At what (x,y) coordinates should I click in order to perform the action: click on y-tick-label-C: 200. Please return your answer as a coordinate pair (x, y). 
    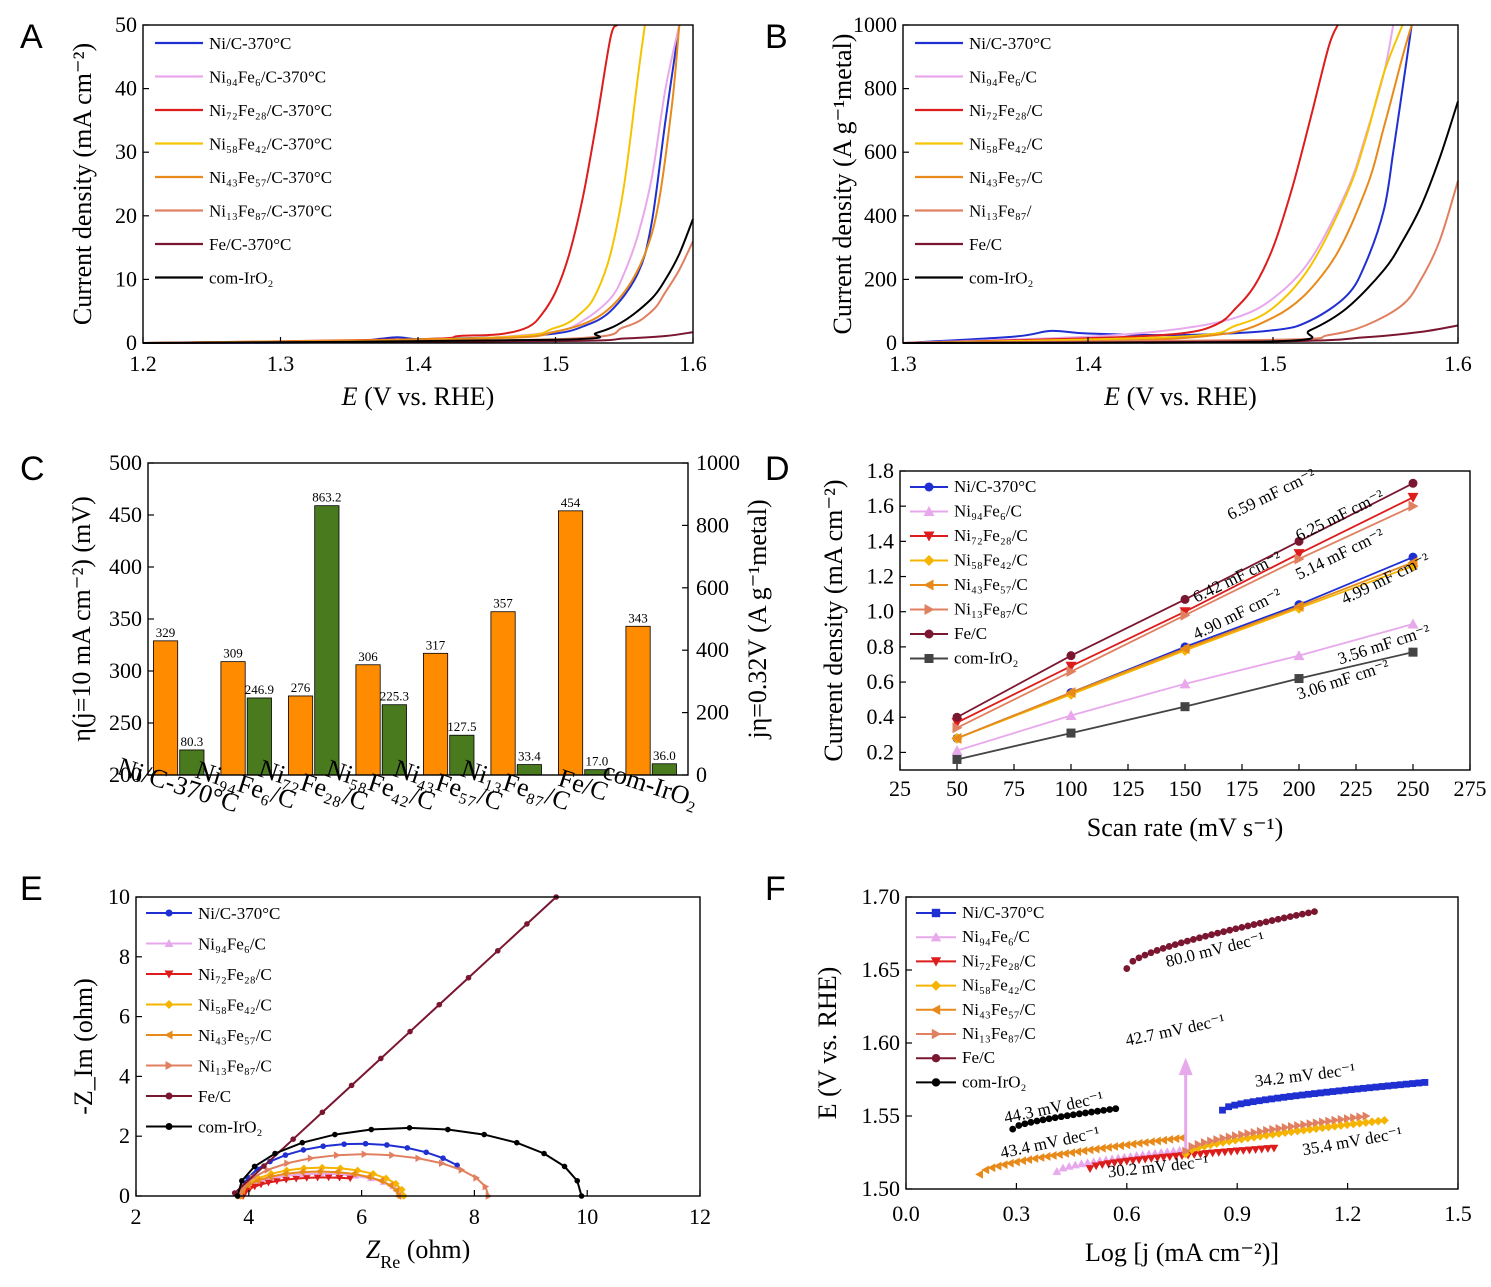
    Looking at the image, I should click on (125, 774).